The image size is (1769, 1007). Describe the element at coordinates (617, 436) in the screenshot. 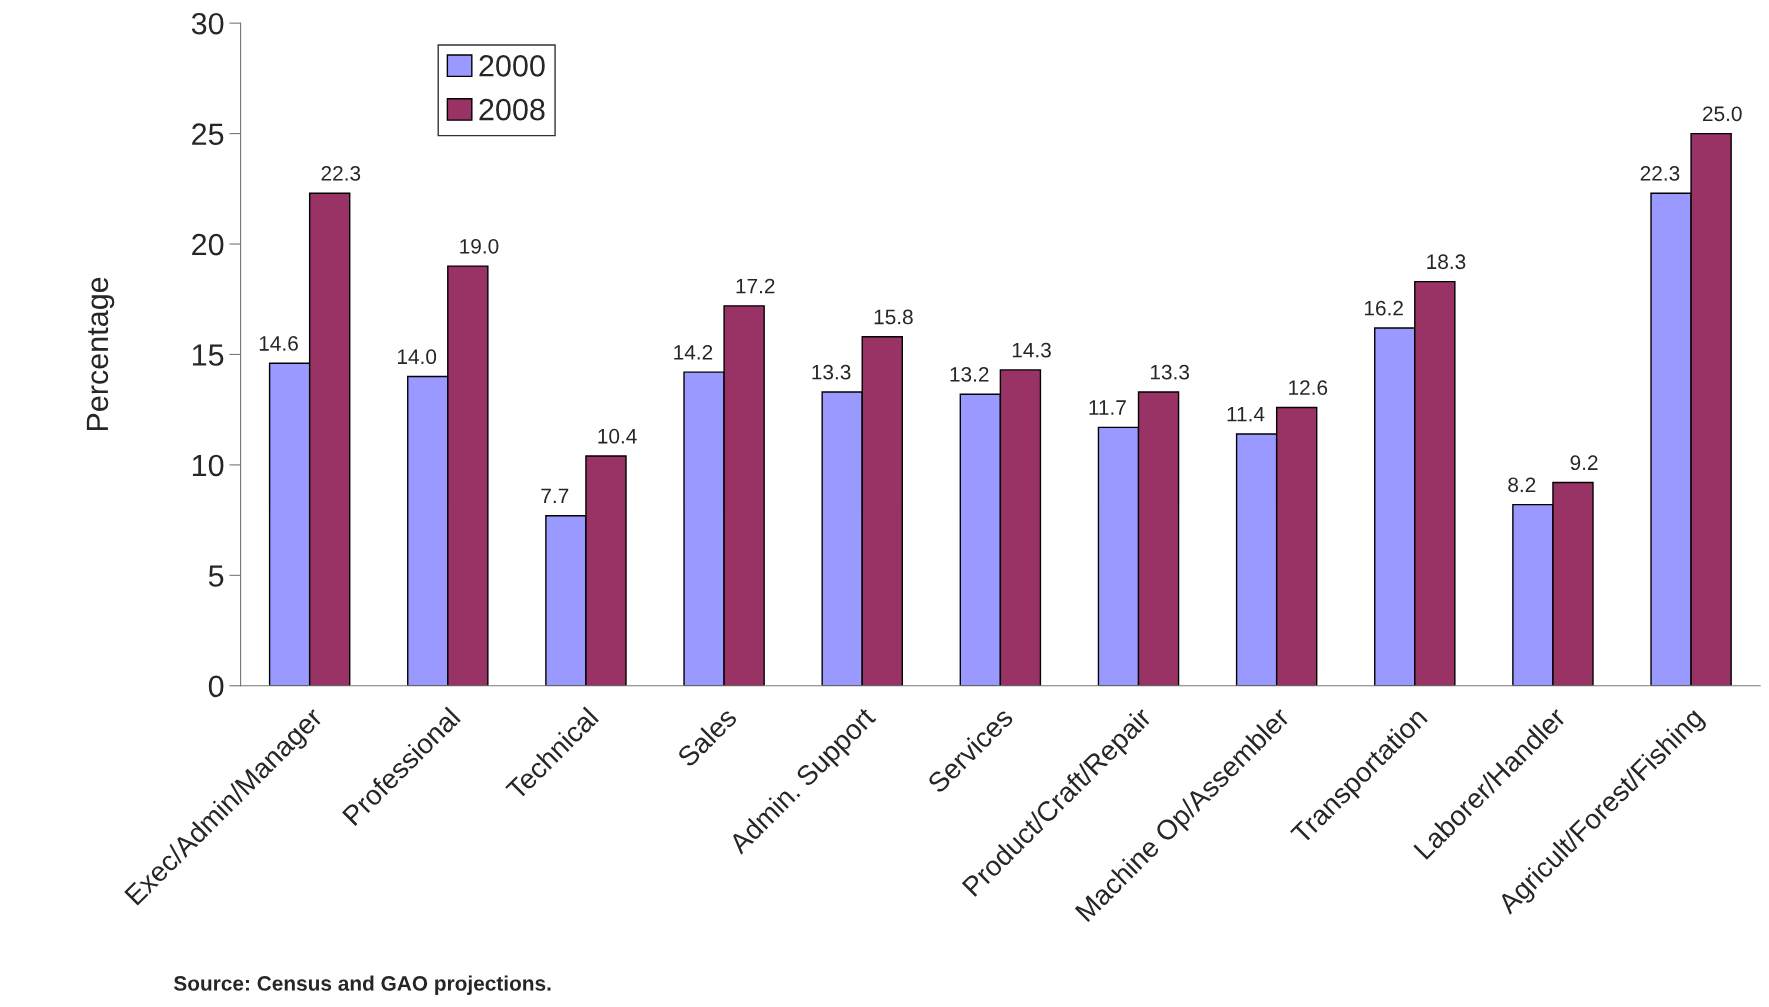

I see `data-label: 10.4` at that location.